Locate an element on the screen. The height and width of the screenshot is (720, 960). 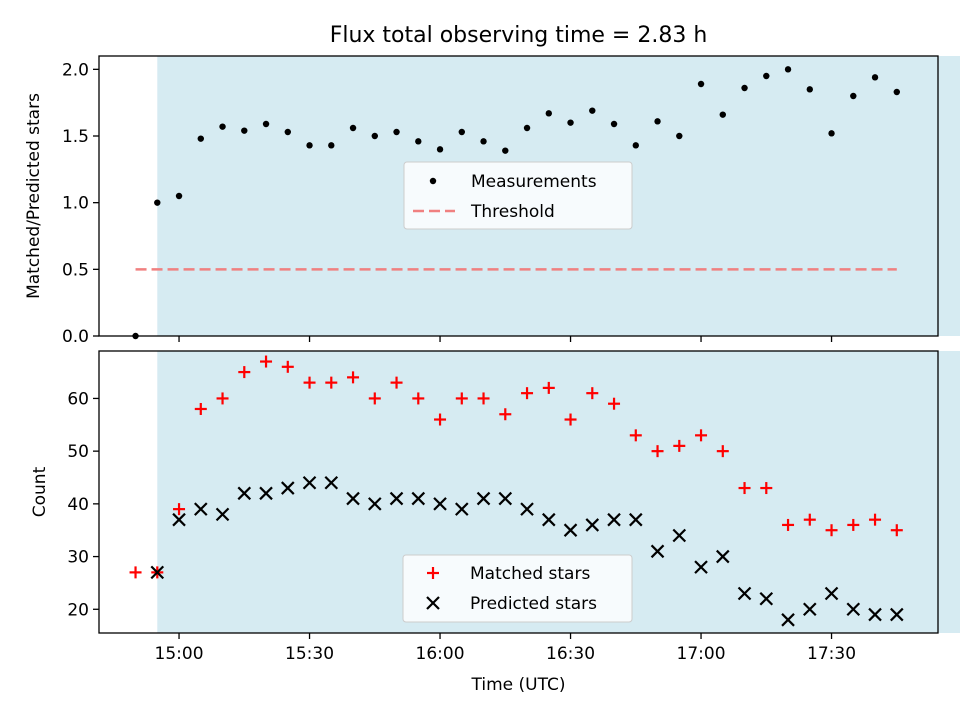
y-tick: 60 is located at coordinates (83, 399).